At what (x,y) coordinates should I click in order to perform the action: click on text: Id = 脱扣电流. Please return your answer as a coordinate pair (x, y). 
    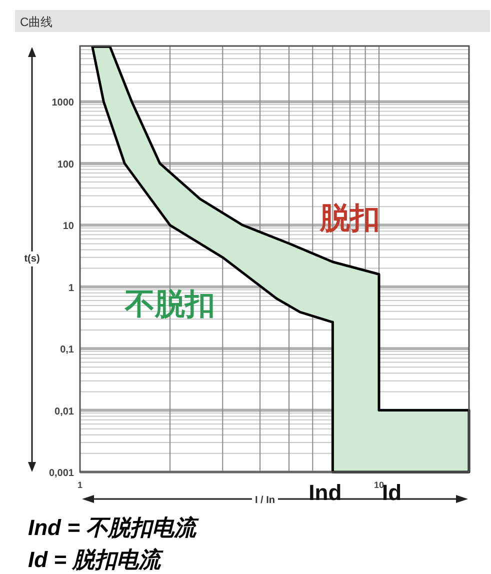
    Looking at the image, I should click on (96, 559).